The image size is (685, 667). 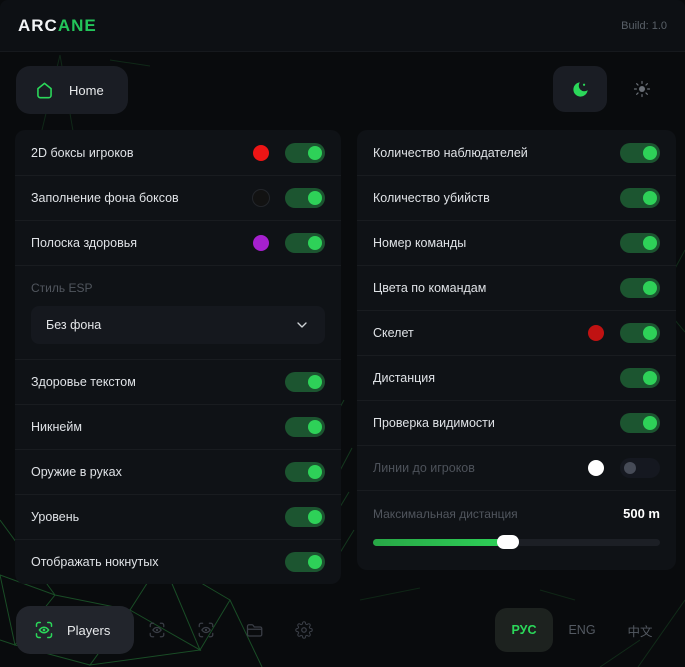 I want to click on dark-theme-button, so click(x=580, y=89).